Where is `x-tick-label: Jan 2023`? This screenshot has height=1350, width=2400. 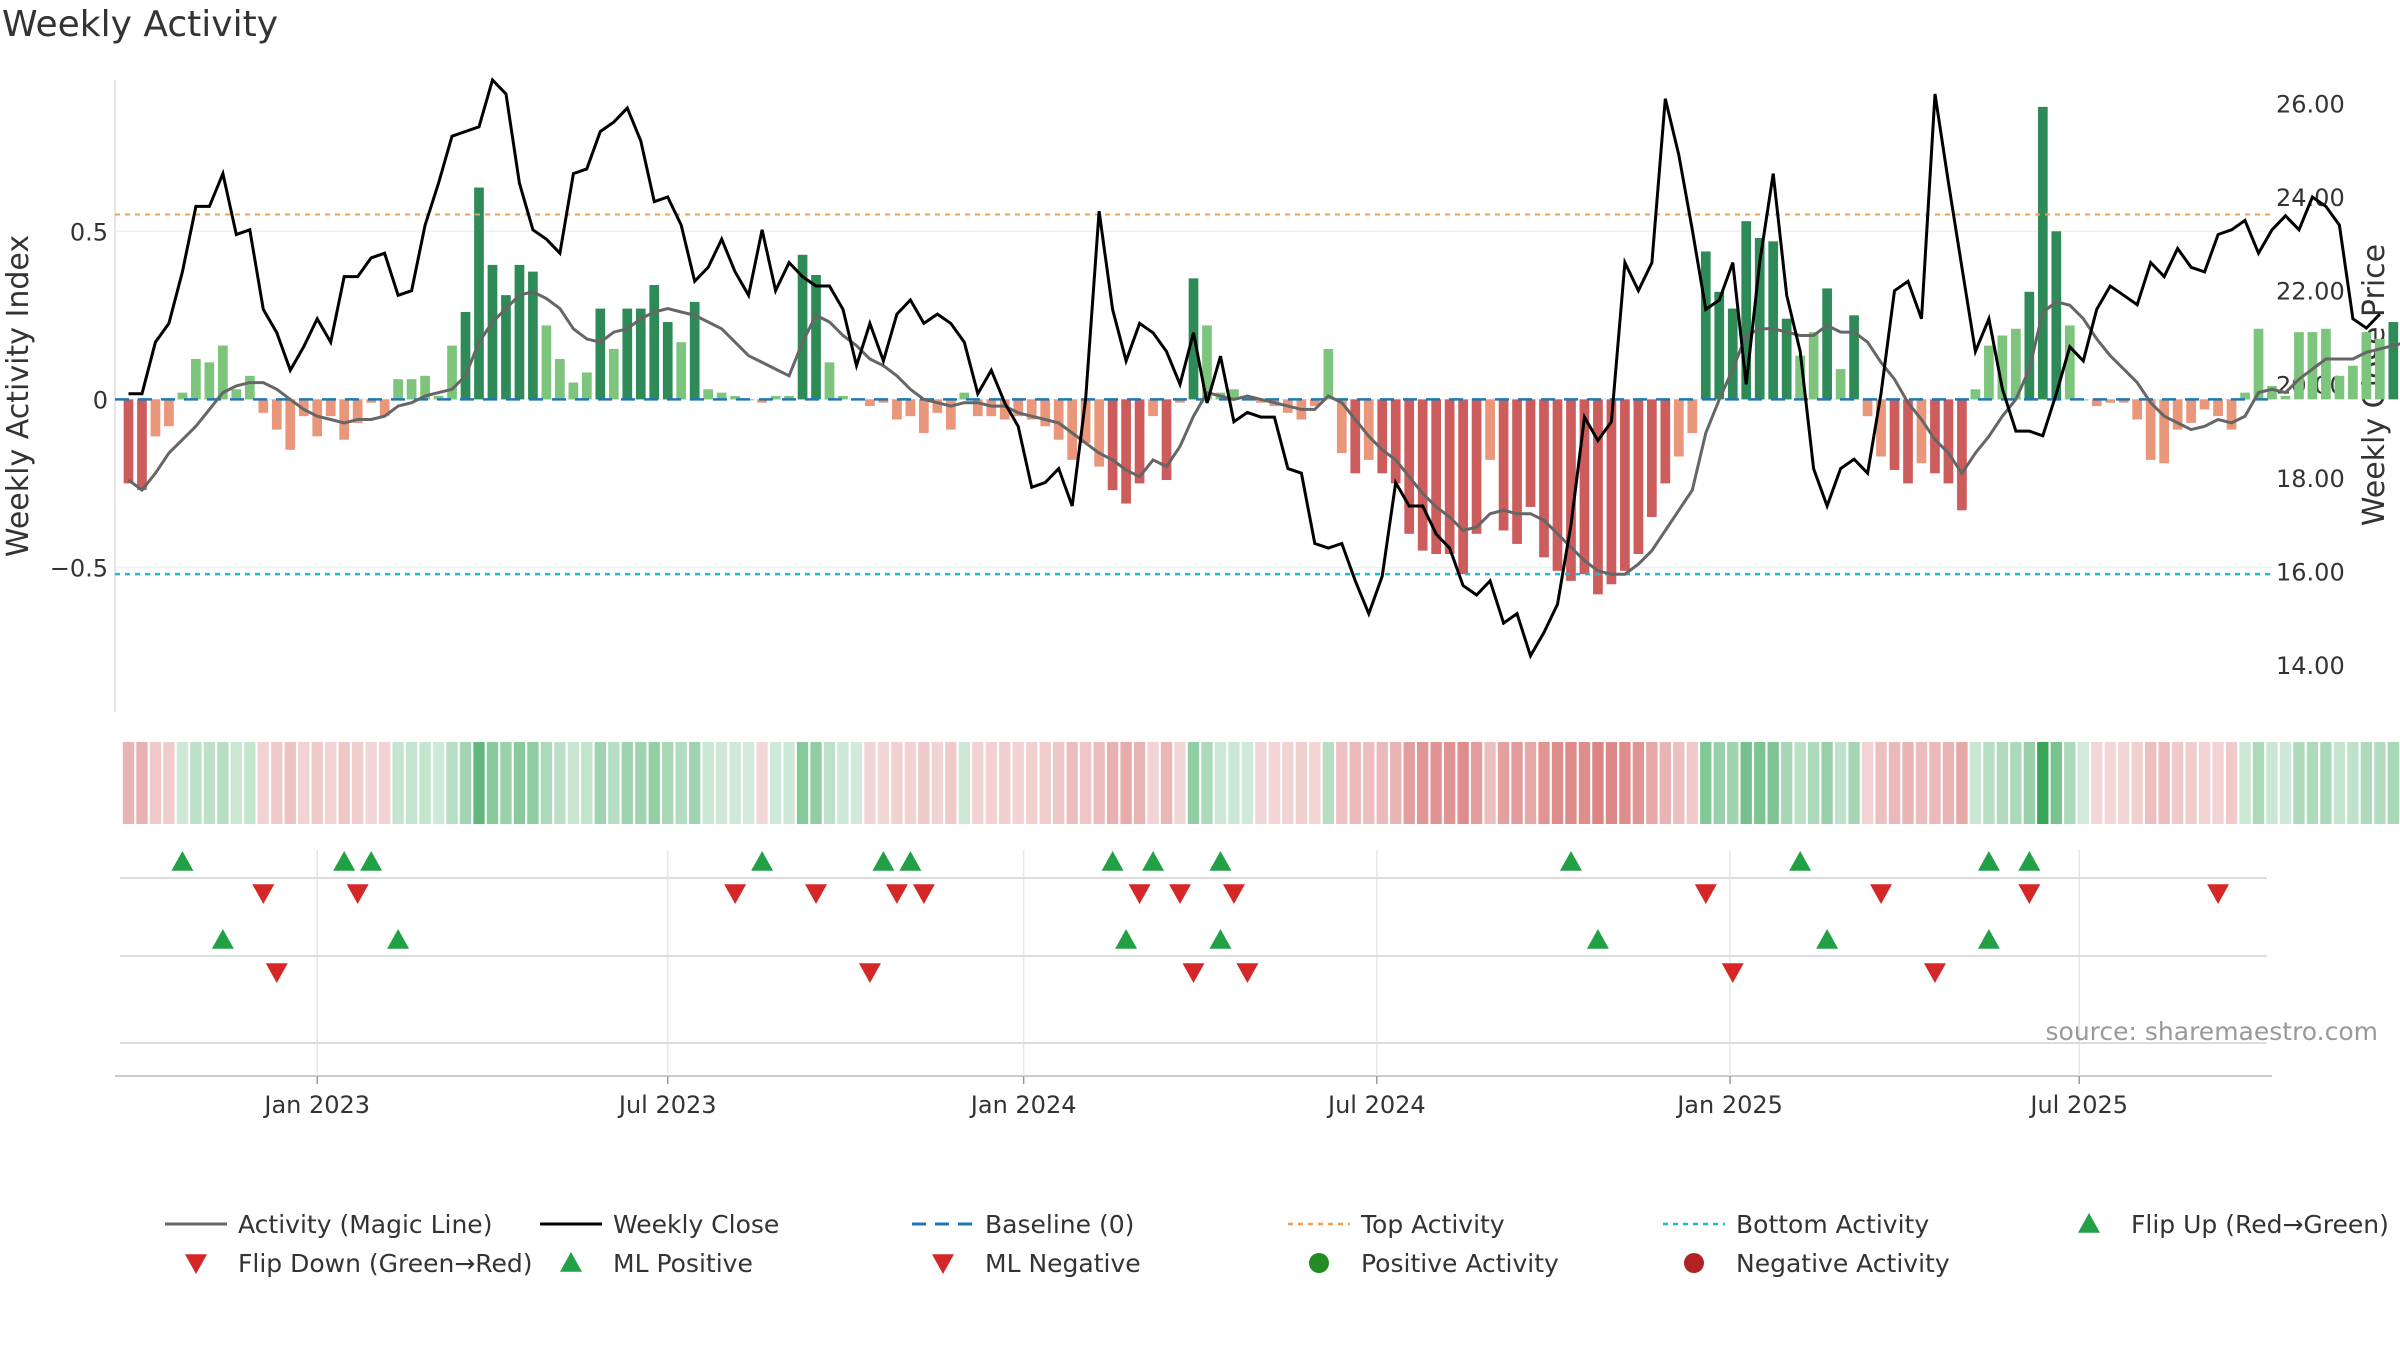
x-tick-label: Jan 2023 is located at coordinates (316, 1105).